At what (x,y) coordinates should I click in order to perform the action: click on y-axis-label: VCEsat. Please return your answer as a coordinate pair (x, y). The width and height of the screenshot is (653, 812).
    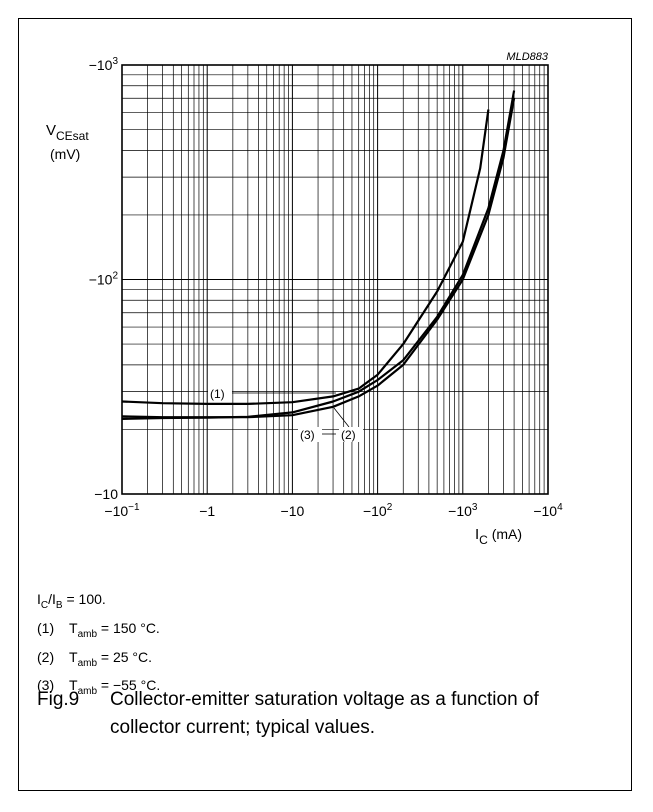
    Looking at the image, I should click on (67, 132).